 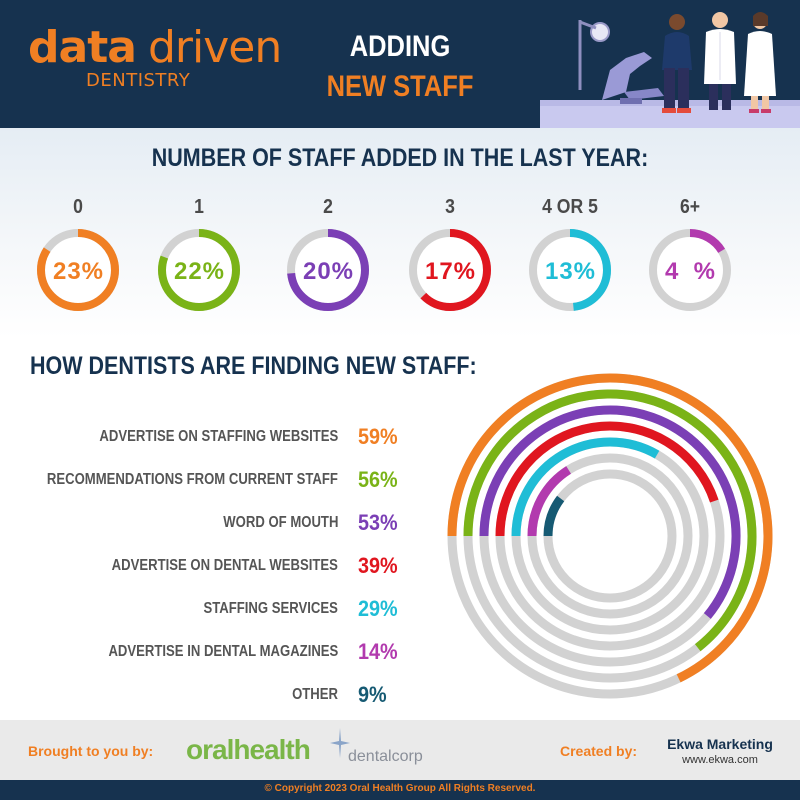 What do you see at coordinates (570, 207) in the screenshot?
I see `donut-category-label: 4 OR 5` at bounding box center [570, 207].